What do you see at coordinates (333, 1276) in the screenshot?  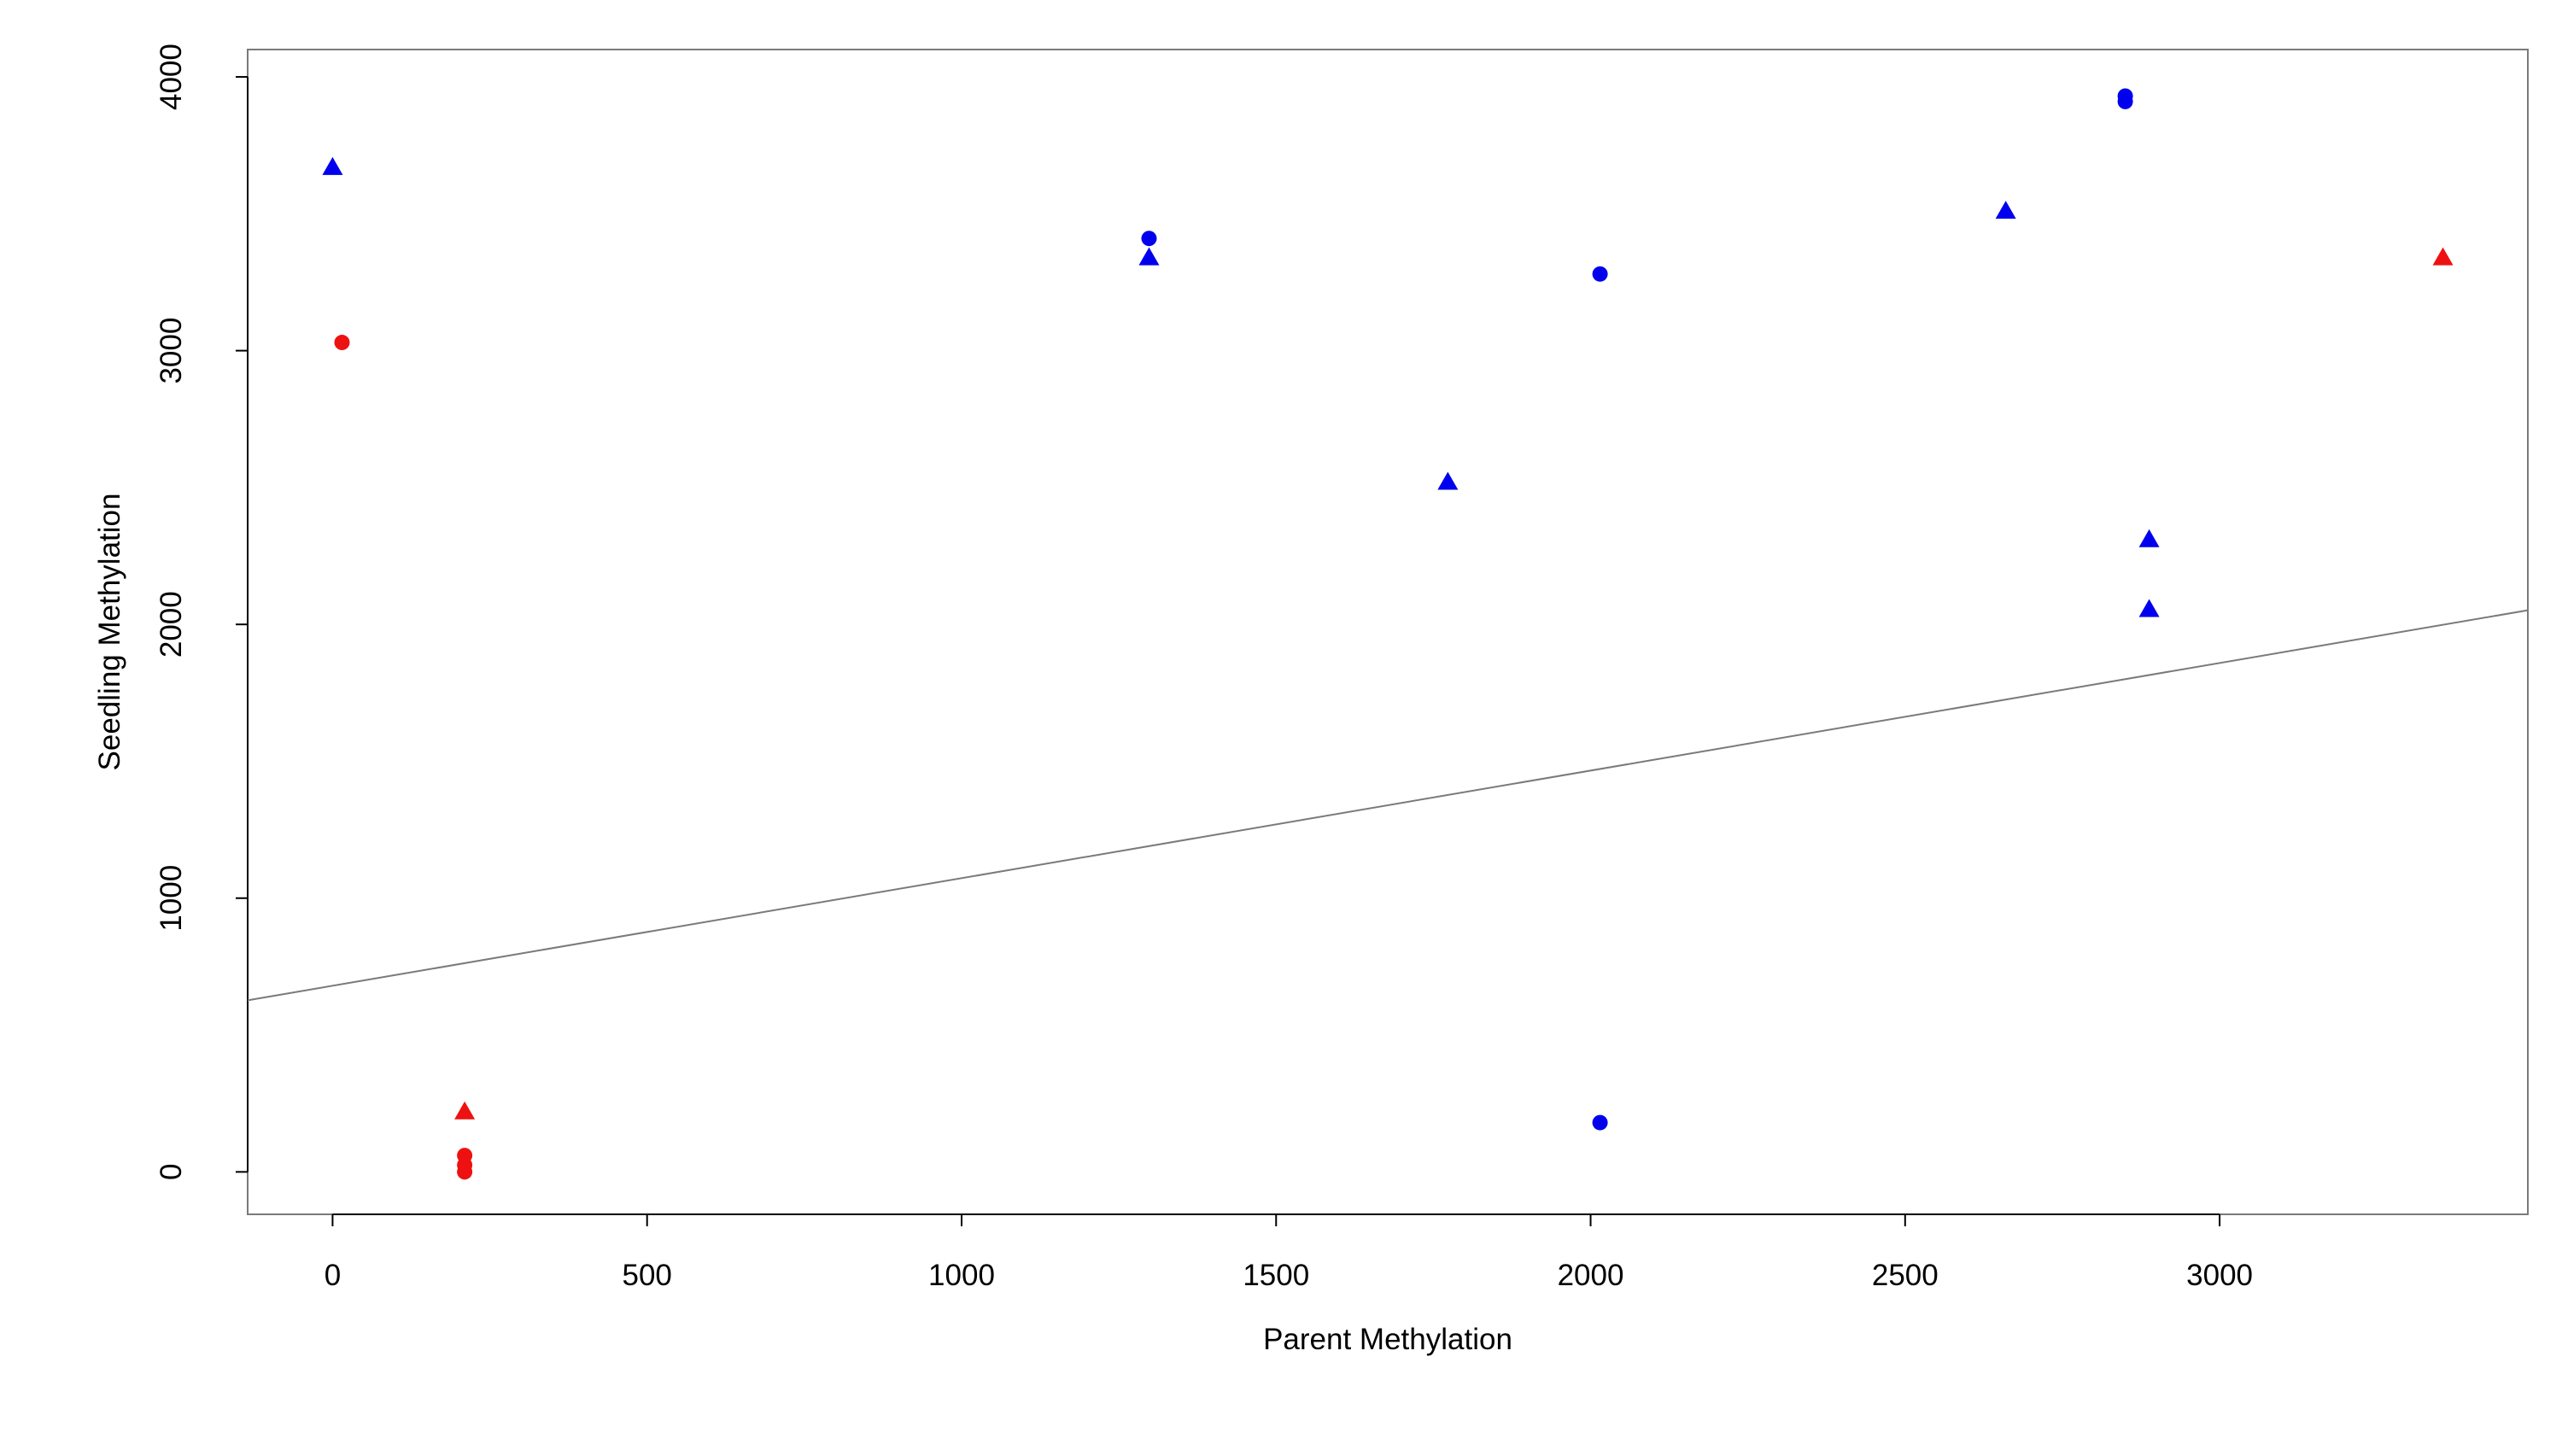 I see `x-tick-label: 0` at bounding box center [333, 1276].